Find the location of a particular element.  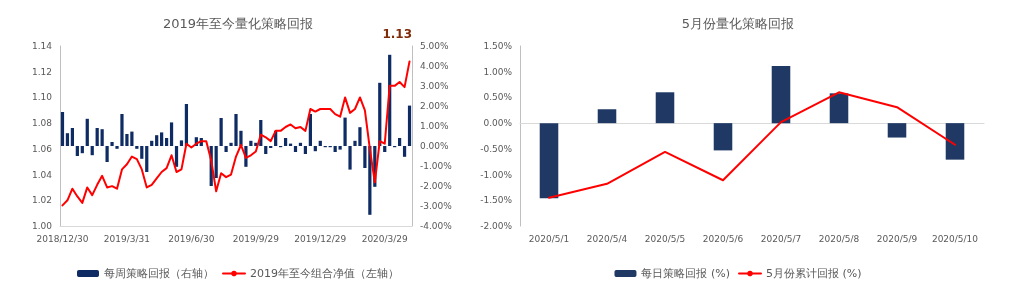

y2-tick-label: 5.00% is located at coordinates (435, 46).